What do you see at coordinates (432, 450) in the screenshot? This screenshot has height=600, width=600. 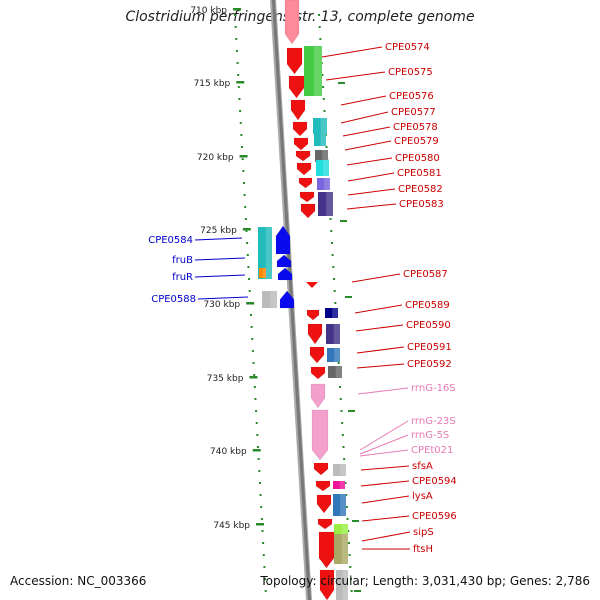 I see `gene-label: CPEt021` at bounding box center [432, 450].